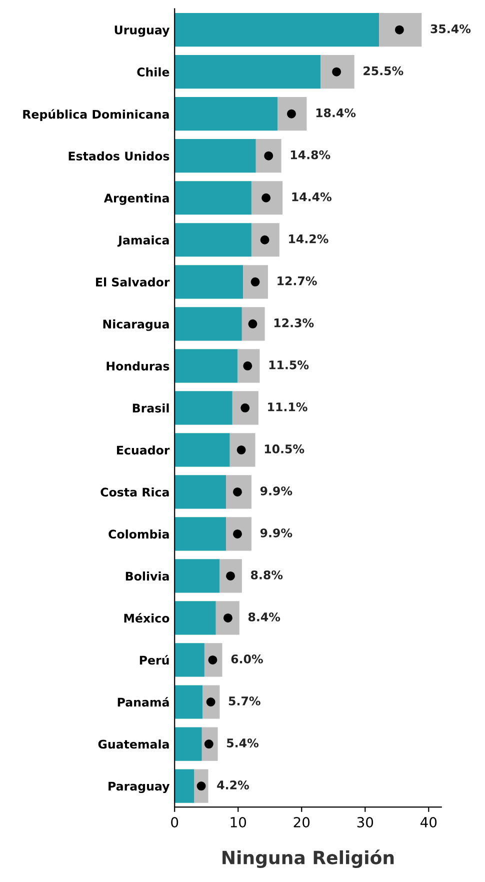  What do you see at coordinates (136, 199) in the screenshot?
I see `y-tick-label: Argentina` at bounding box center [136, 199].